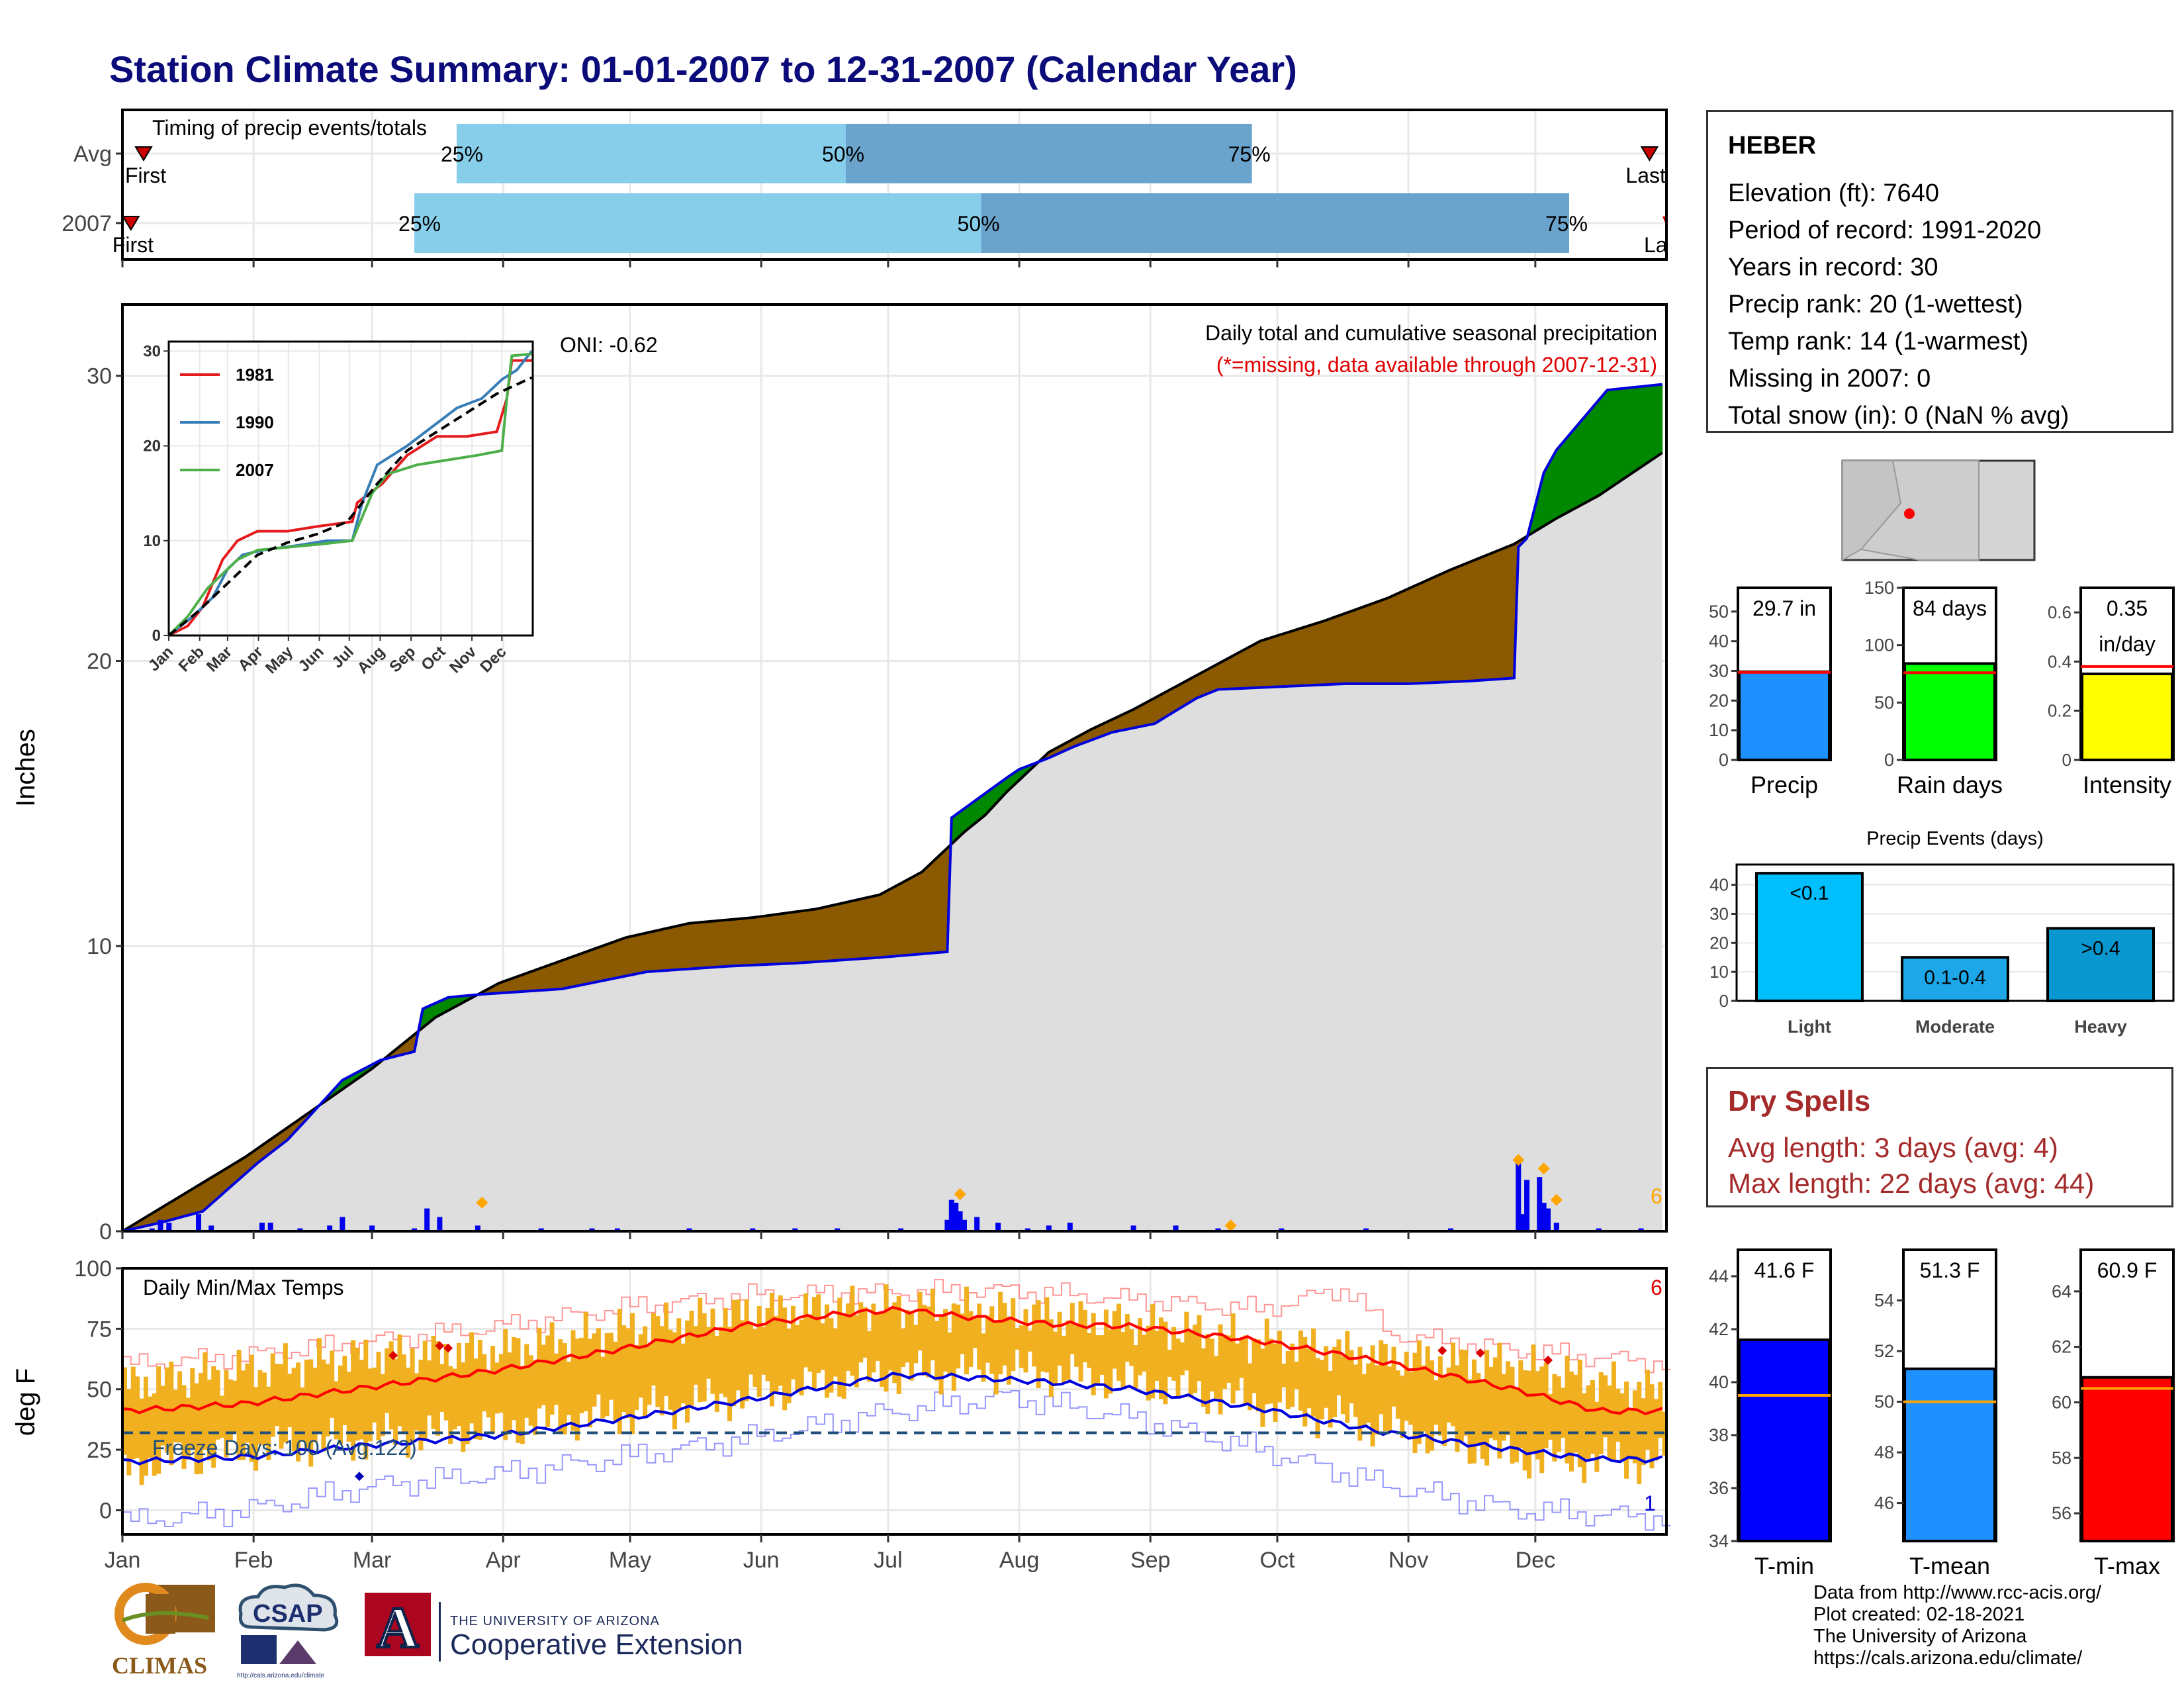 The image size is (2184, 1688). Describe the element at coordinates (1949, 1565) in the screenshot. I see `gauge-category-label: T-mean` at that location.